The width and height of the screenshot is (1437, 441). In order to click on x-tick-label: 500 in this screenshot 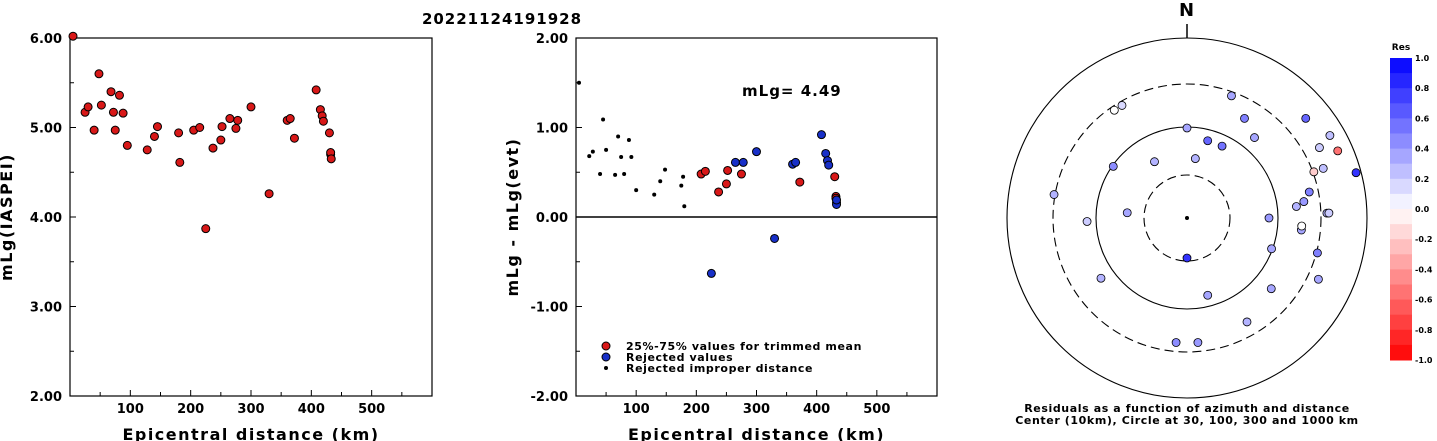, I will do `click(876, 409)`.